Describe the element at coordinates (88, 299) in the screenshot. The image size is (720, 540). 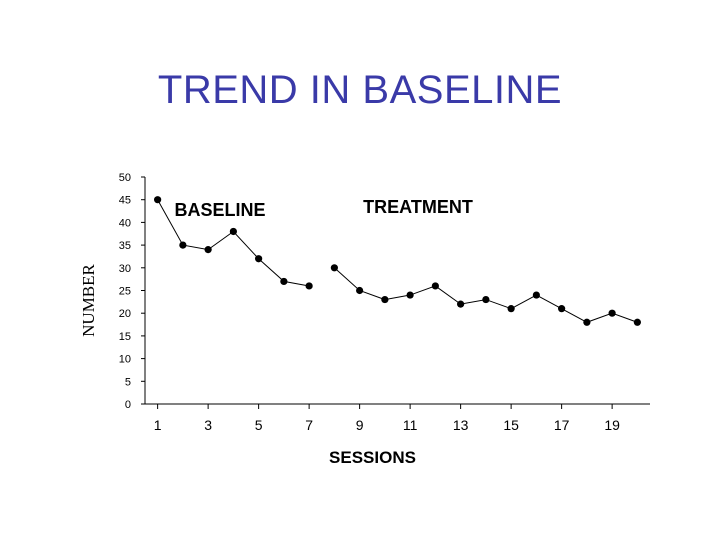
I see `y-axis-title: NUMBER` at that location.